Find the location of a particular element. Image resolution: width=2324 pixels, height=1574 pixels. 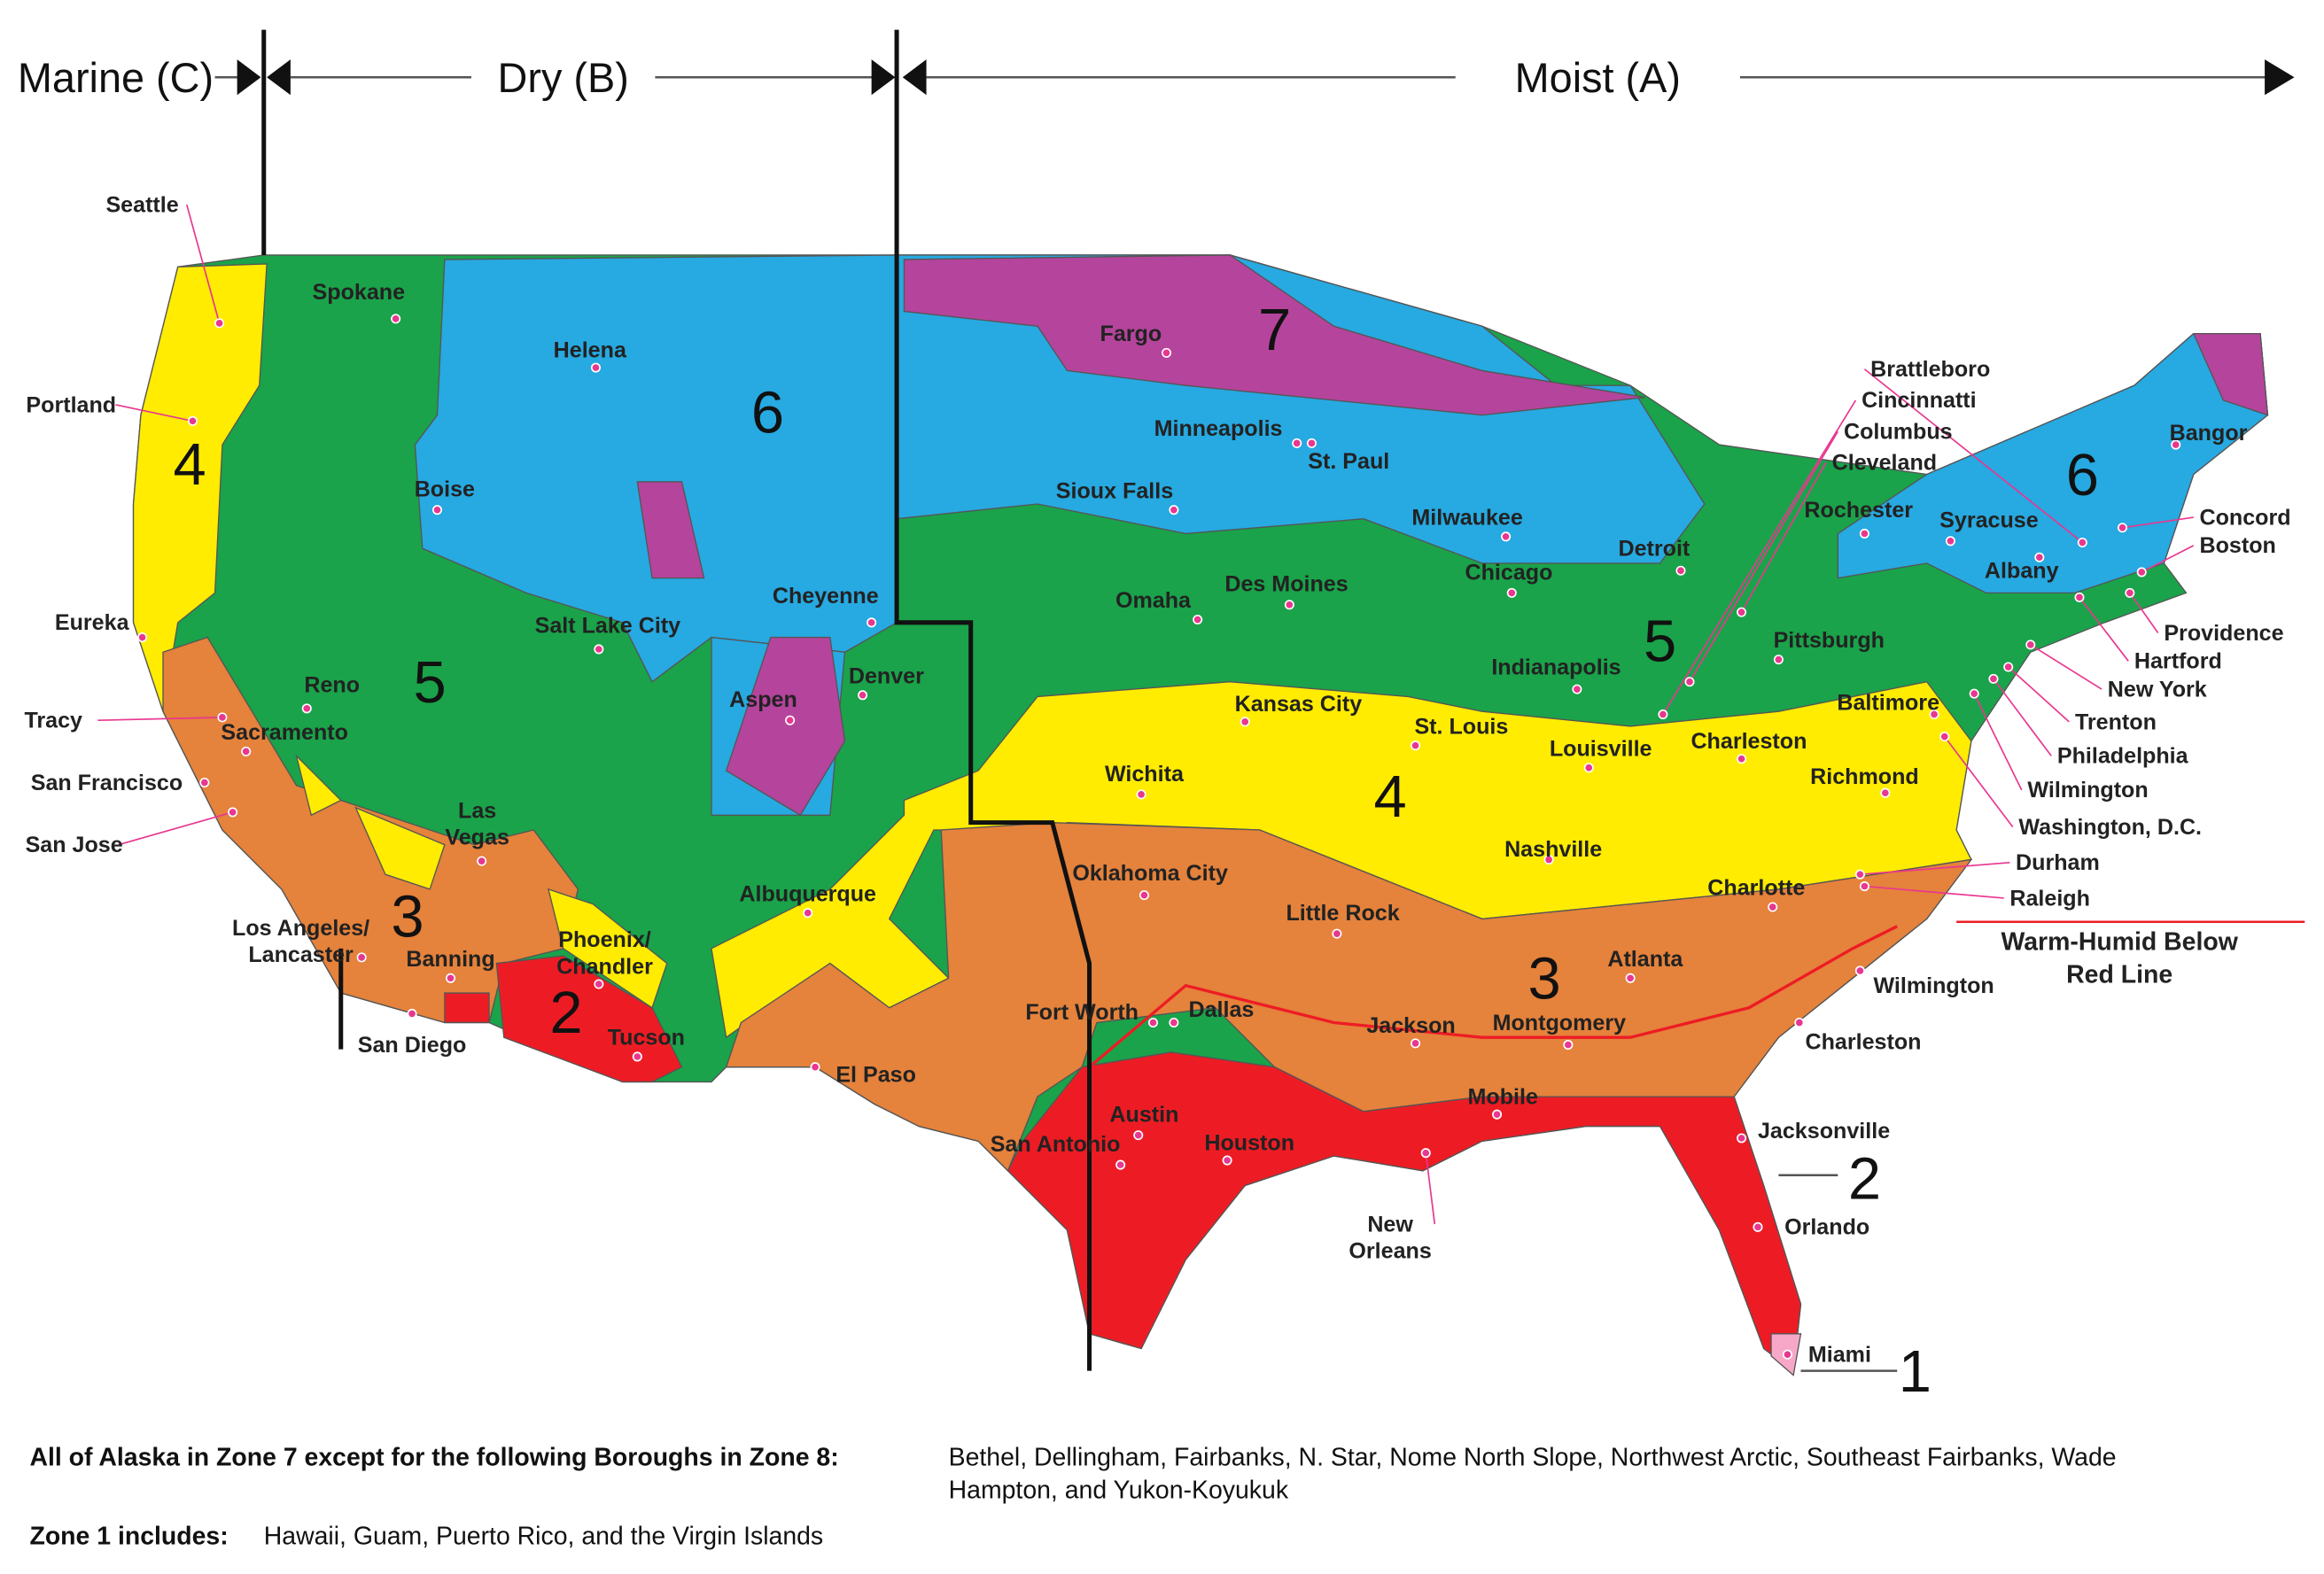

zone-number: 1 is located at coordinates (1915, 1371).